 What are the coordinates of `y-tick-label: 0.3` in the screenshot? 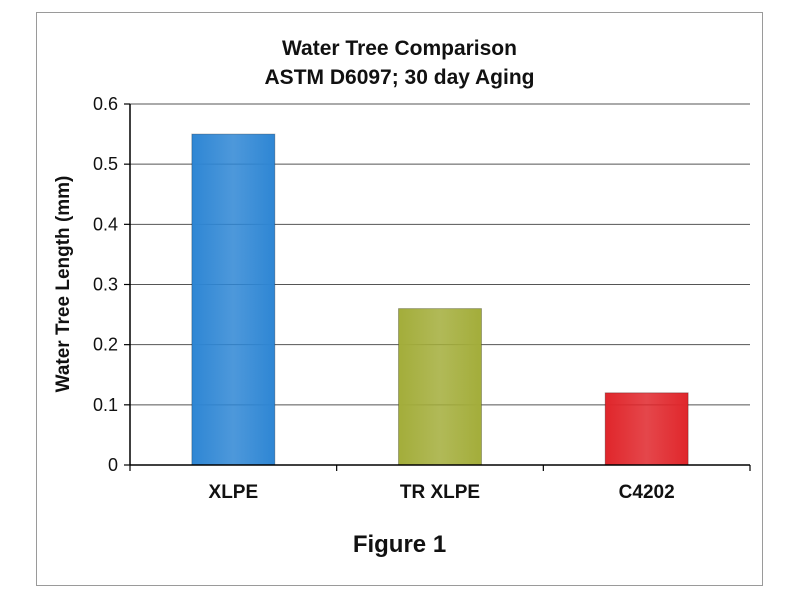 It's located at (105, 285).